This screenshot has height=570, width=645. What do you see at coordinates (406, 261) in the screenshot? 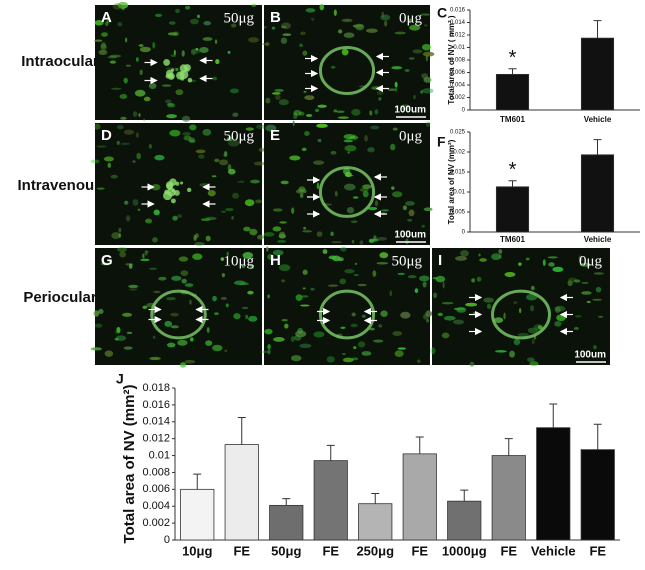
I see `dose-label: 50μg` at bounding box center [406, 261].